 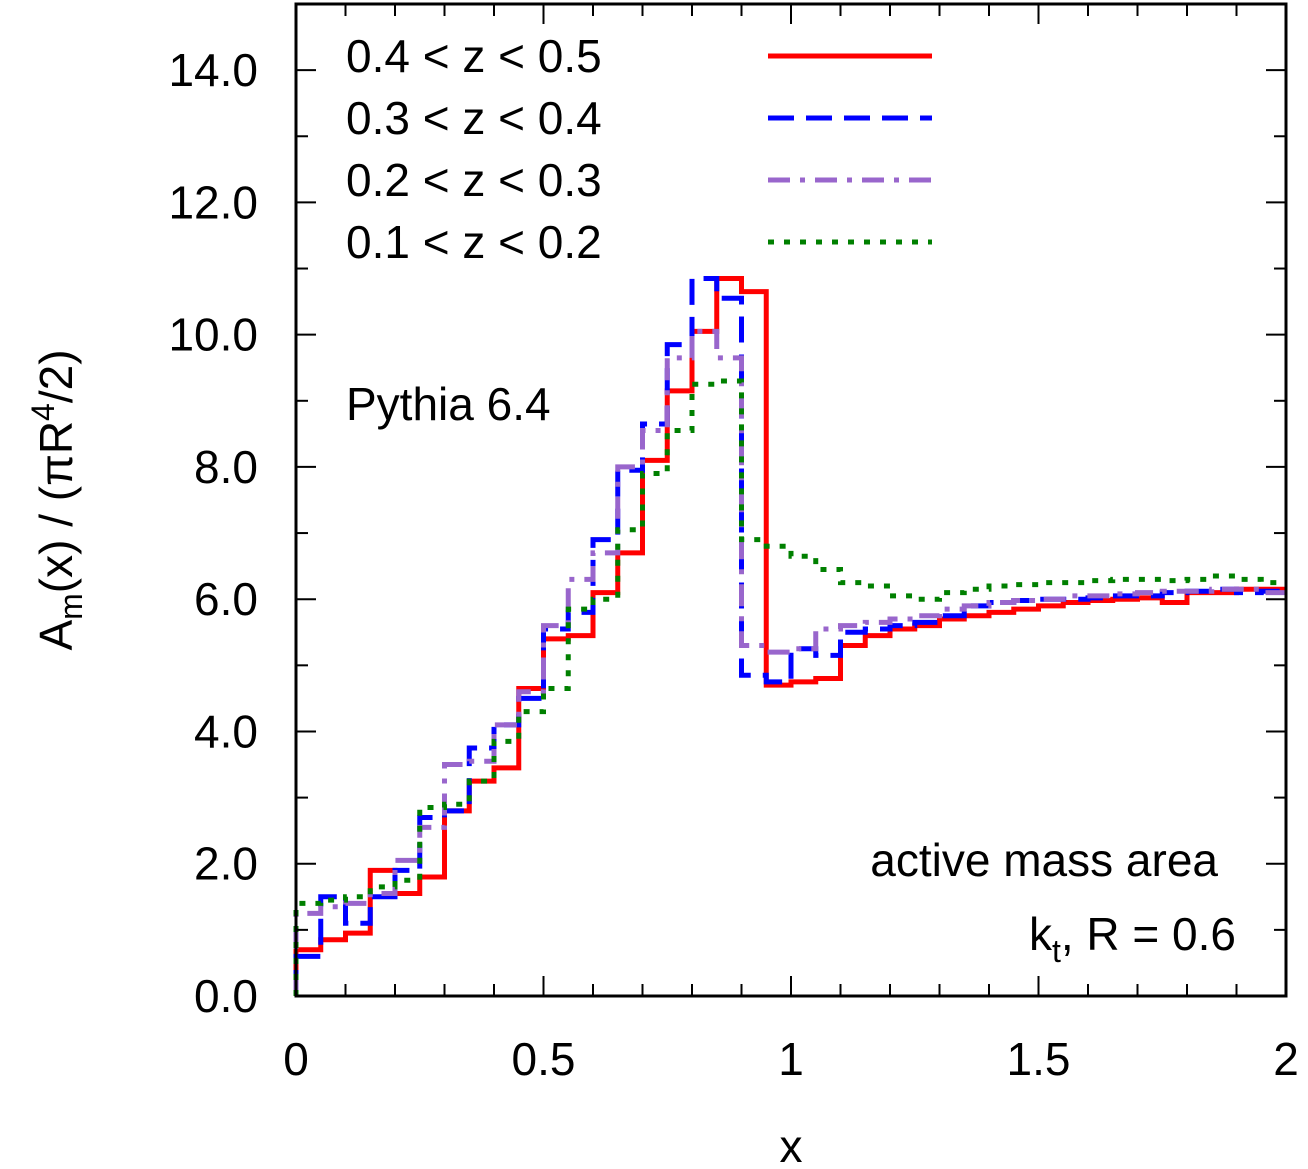 I want to click on y-tick-label: 14.0, so click(x=213, y=70).